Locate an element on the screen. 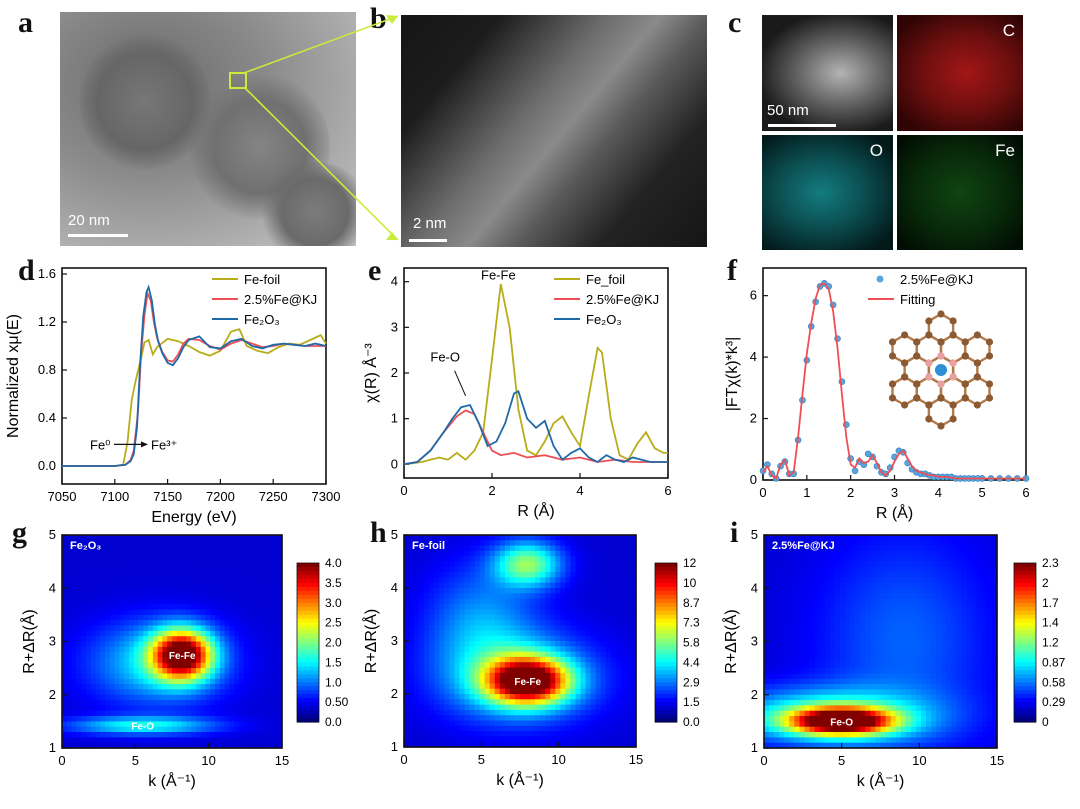  fe-atom is located at coordinates (941, 370).